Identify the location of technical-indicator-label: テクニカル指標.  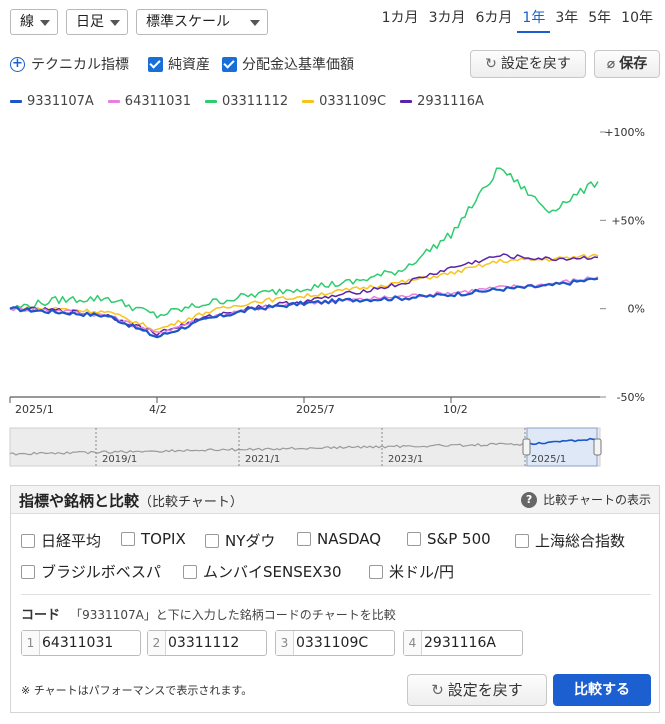
(80, 65).